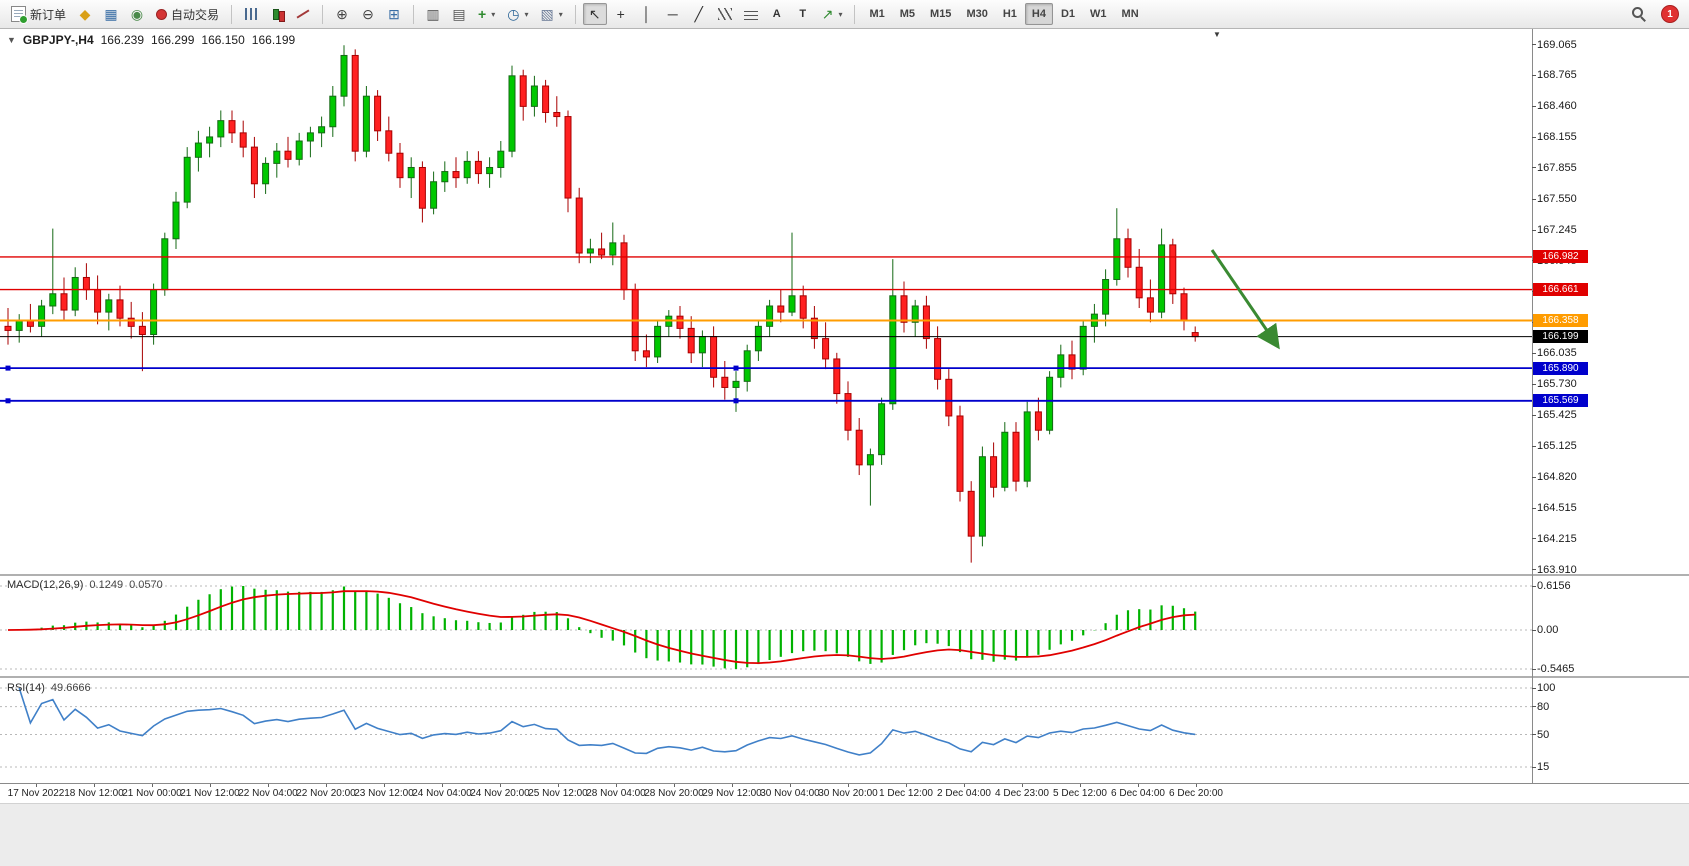  Describe the element at coordinates (70, 688) in the screenshot. I see `rsi-value: 49.6666` at that location.